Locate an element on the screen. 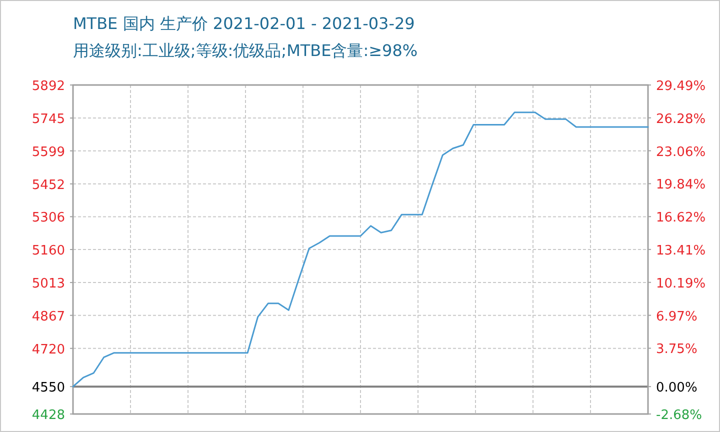 The image size is (720, 432). y2-tick-label: 3.75% is located at coordinates (677, 350).